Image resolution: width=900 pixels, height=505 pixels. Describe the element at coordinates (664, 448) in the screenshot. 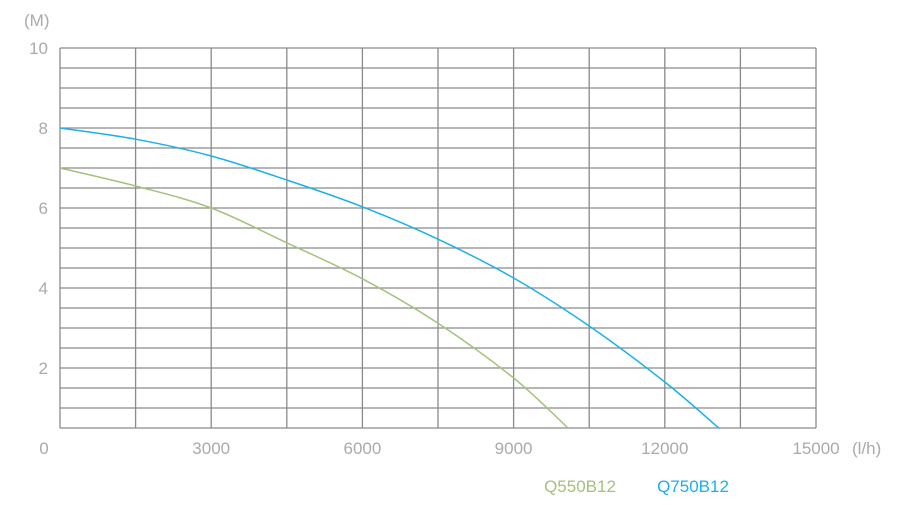

I see `x-tick-label: 12000` at that location.